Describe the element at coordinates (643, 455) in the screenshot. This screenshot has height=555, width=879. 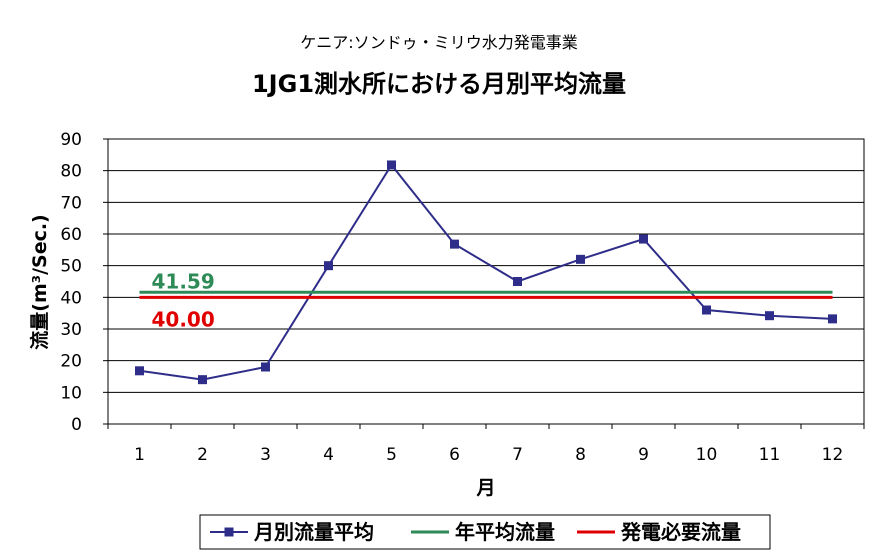
I see `x-tick-label: 9` at that location.